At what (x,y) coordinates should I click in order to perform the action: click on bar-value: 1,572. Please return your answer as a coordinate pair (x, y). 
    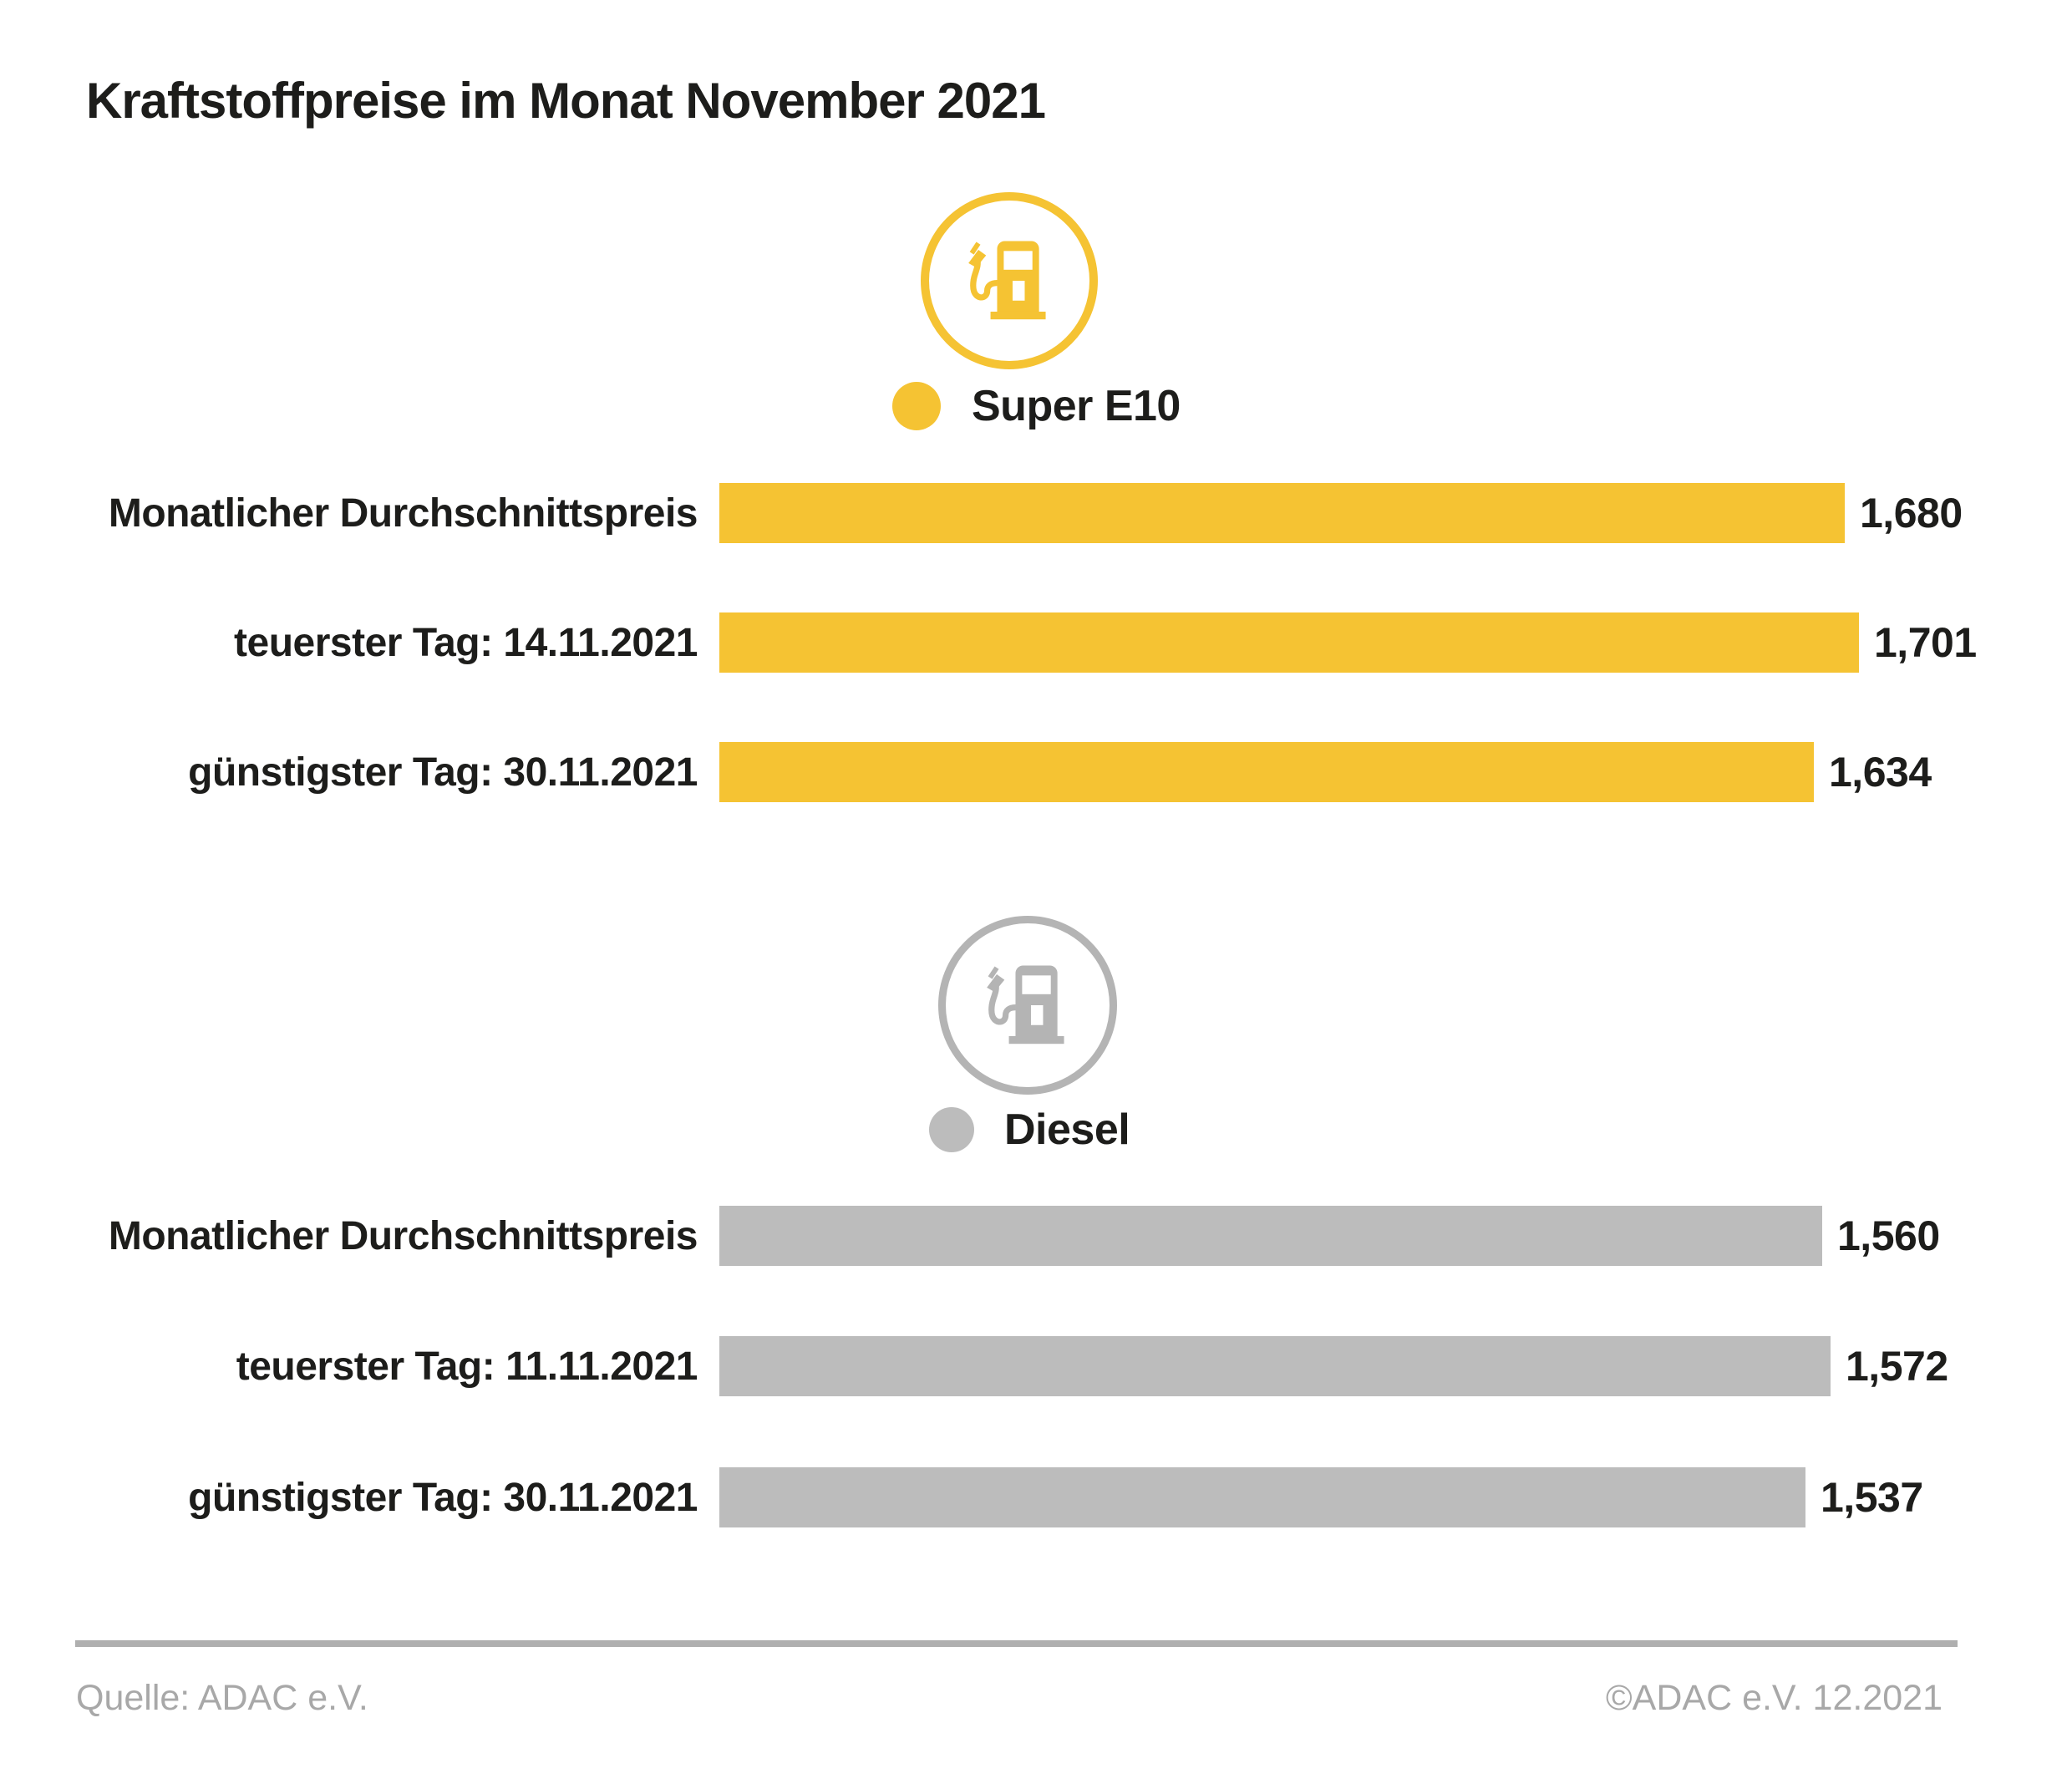
    Looking at the image, I should click on (1897, 1366).